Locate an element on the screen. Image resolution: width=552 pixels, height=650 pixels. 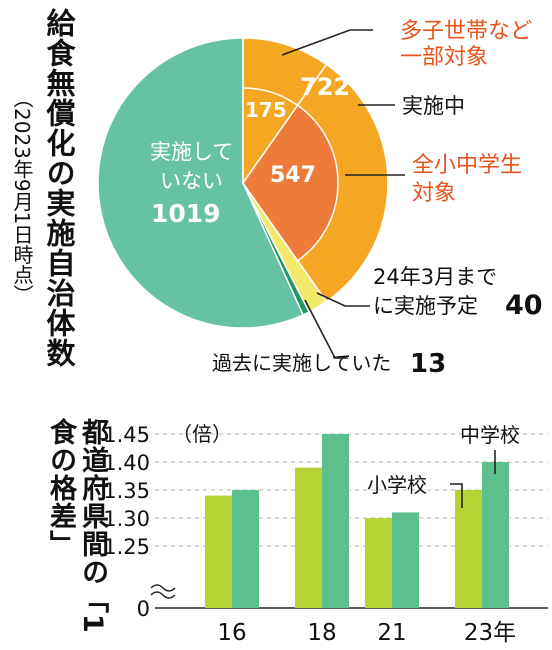
pie-title: 給食無償化の実施自治体数 is located at coordinates (59, 188).